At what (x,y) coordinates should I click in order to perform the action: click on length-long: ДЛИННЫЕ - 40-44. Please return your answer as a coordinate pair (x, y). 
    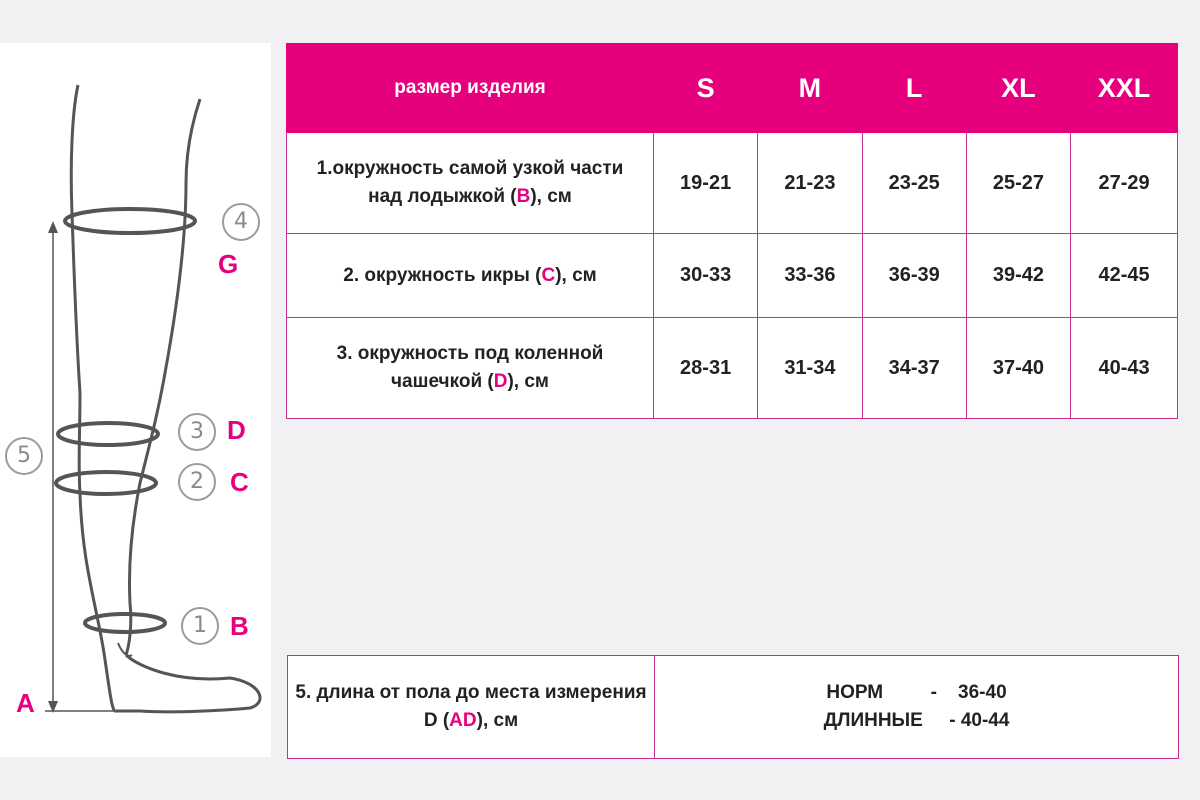
    Looking at the image, I should click on (916, 720).